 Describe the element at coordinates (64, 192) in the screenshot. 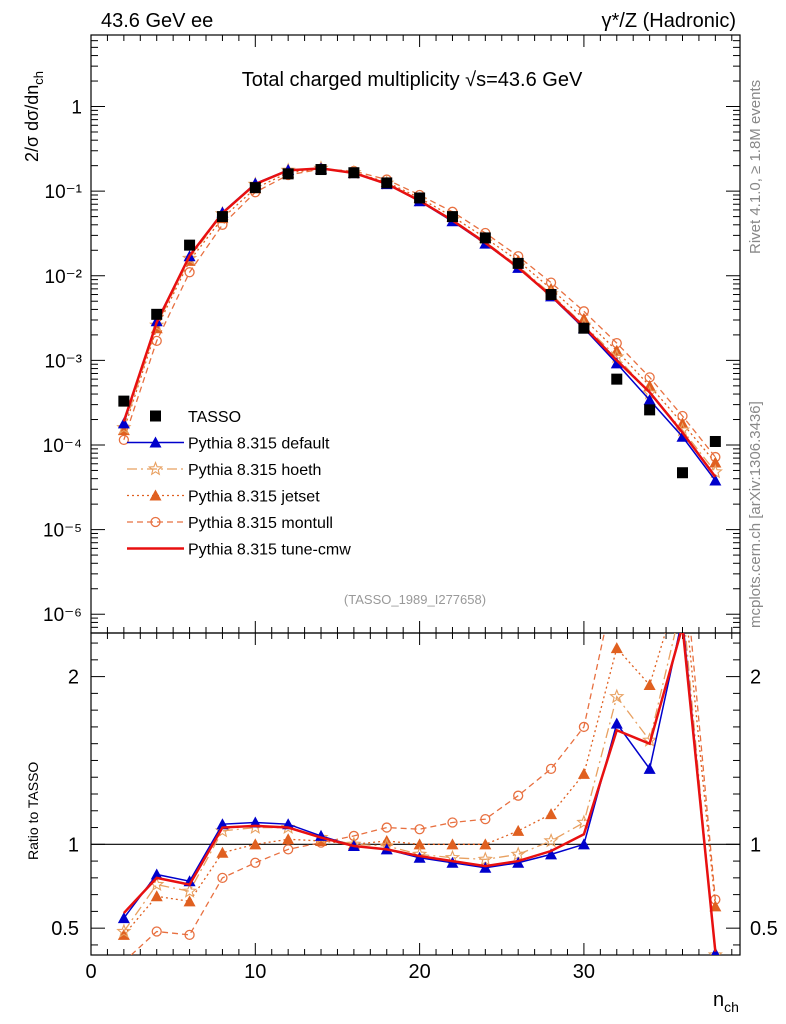

I see `y-tick-label: 10⁻¹` at that location.